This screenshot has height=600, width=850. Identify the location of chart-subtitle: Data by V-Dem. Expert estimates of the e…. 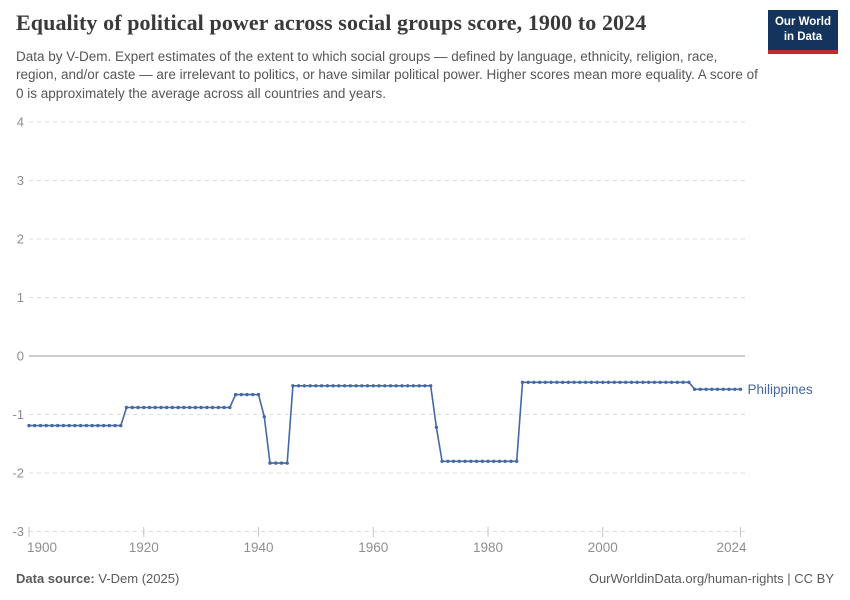
(387, 75).